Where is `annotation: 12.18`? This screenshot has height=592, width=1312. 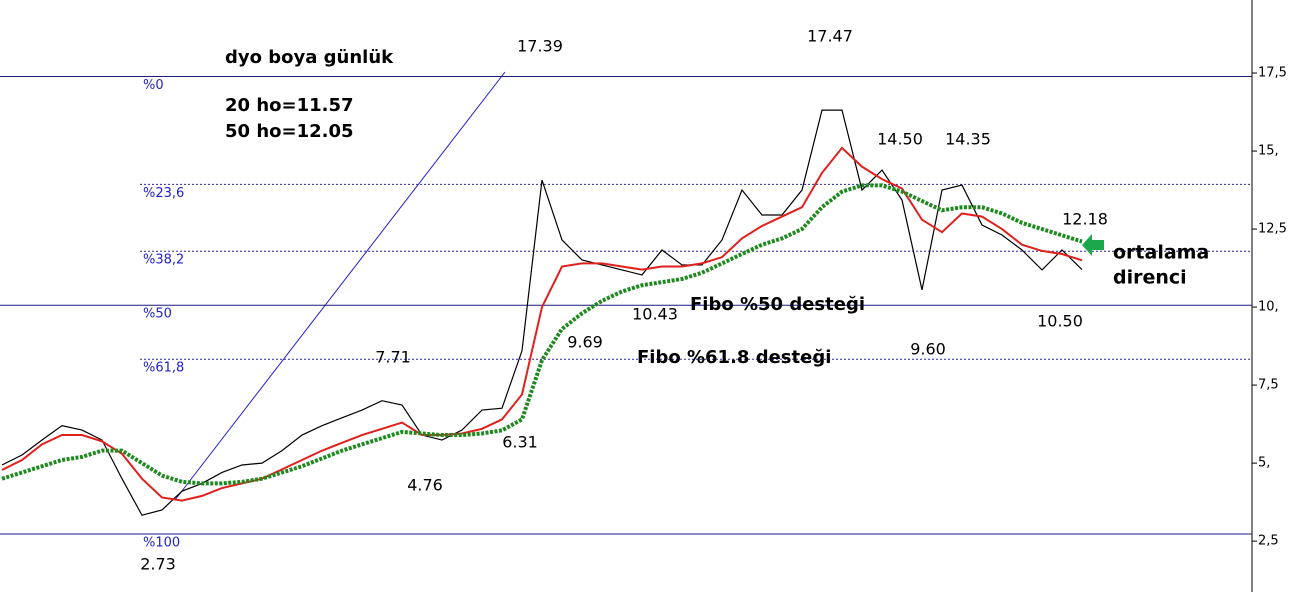
annotation: 12.18 is located at coordinates (1085, 219).